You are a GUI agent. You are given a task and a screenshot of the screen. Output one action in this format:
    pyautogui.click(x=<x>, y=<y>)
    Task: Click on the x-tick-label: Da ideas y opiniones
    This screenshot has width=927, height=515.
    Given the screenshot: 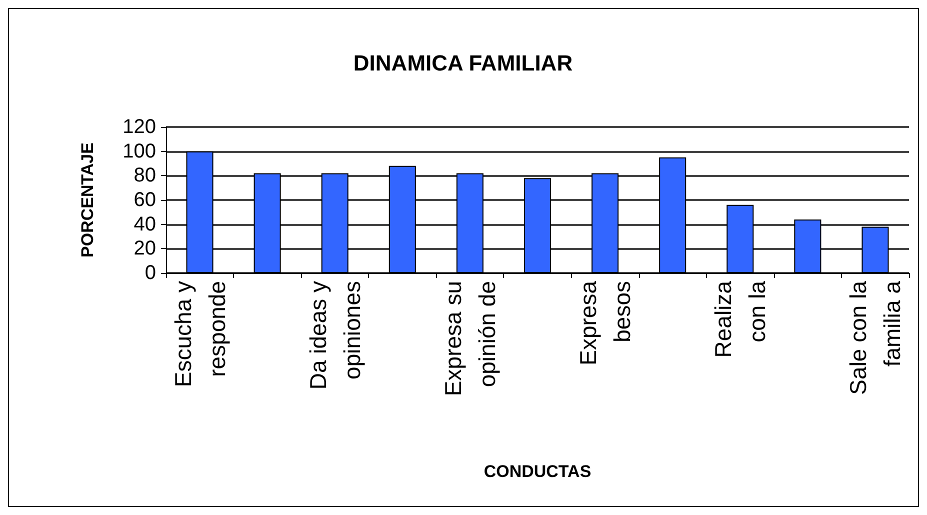 What is the action you would take?
    pyautogui.click(x=334, y=335)
    